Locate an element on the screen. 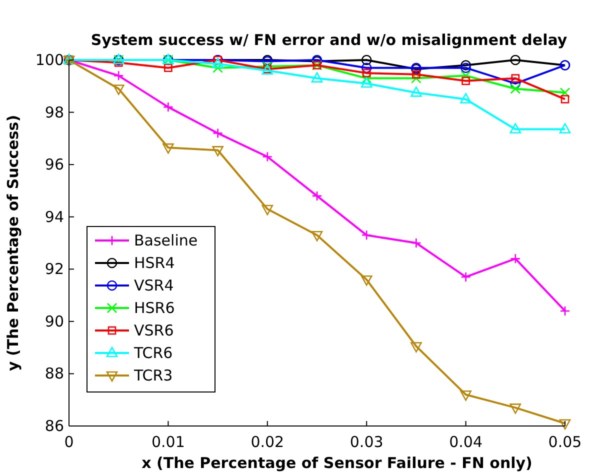 This screenshot has width=589, height=475. y-tick-label: 86 is located at coordinates (54, 426).